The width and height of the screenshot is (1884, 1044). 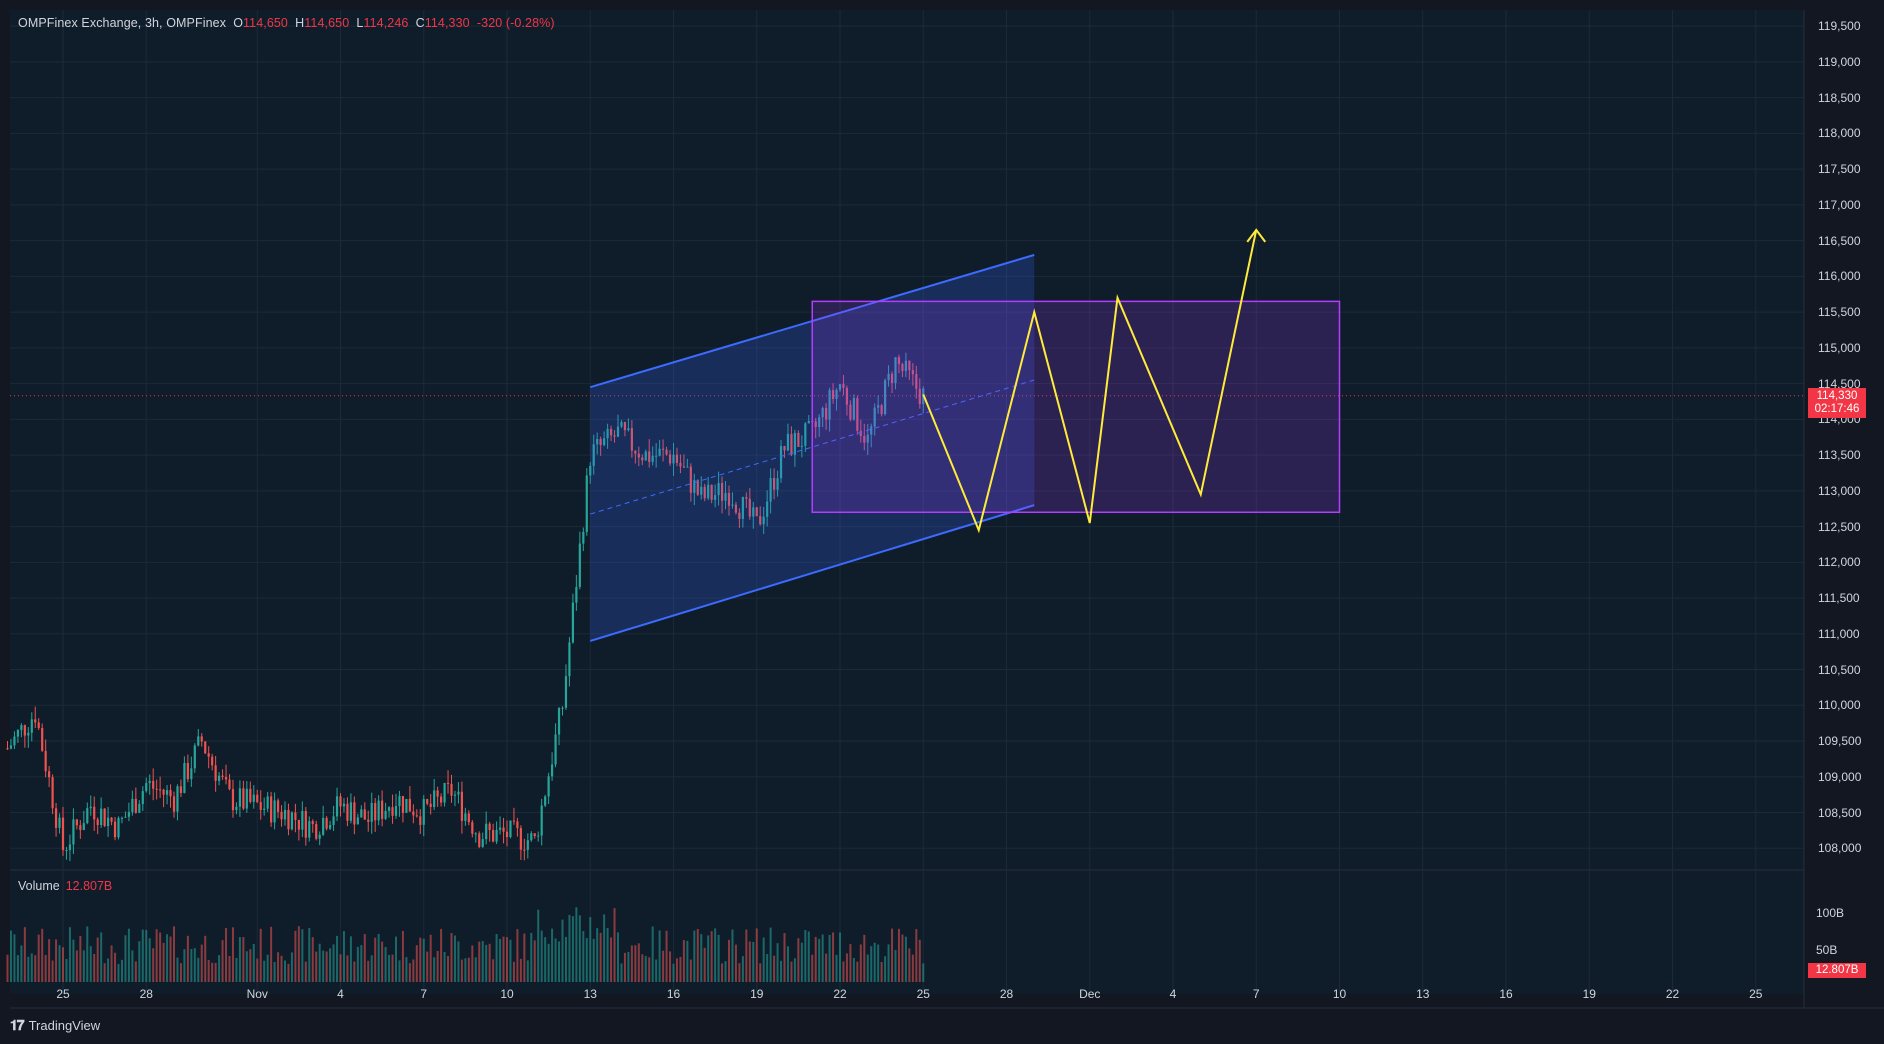 What do you see at coordinates (1840, 848) in the screenshot?
I see `price-tick-label: 108,000` at bounding box center [1840, 848].